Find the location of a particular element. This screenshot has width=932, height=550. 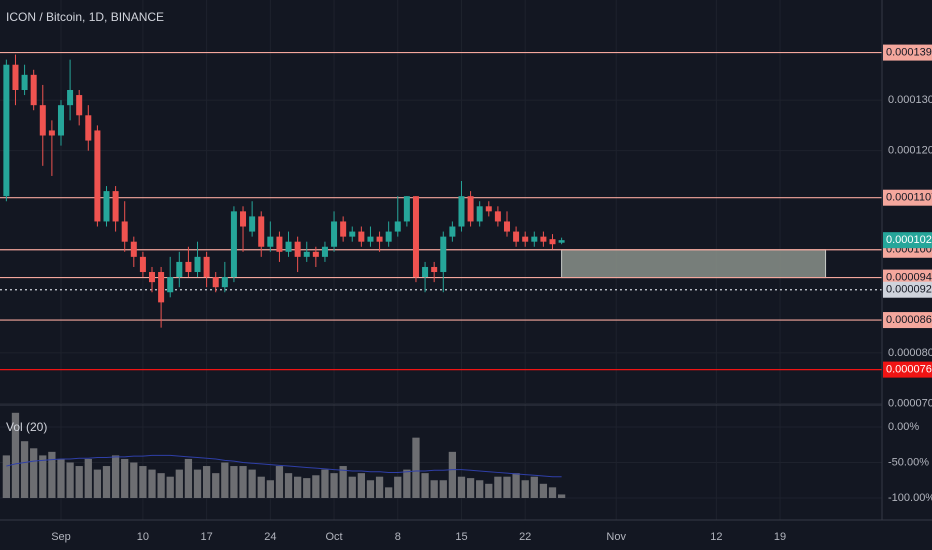

last-price-box is located at coordinates (907, 240).